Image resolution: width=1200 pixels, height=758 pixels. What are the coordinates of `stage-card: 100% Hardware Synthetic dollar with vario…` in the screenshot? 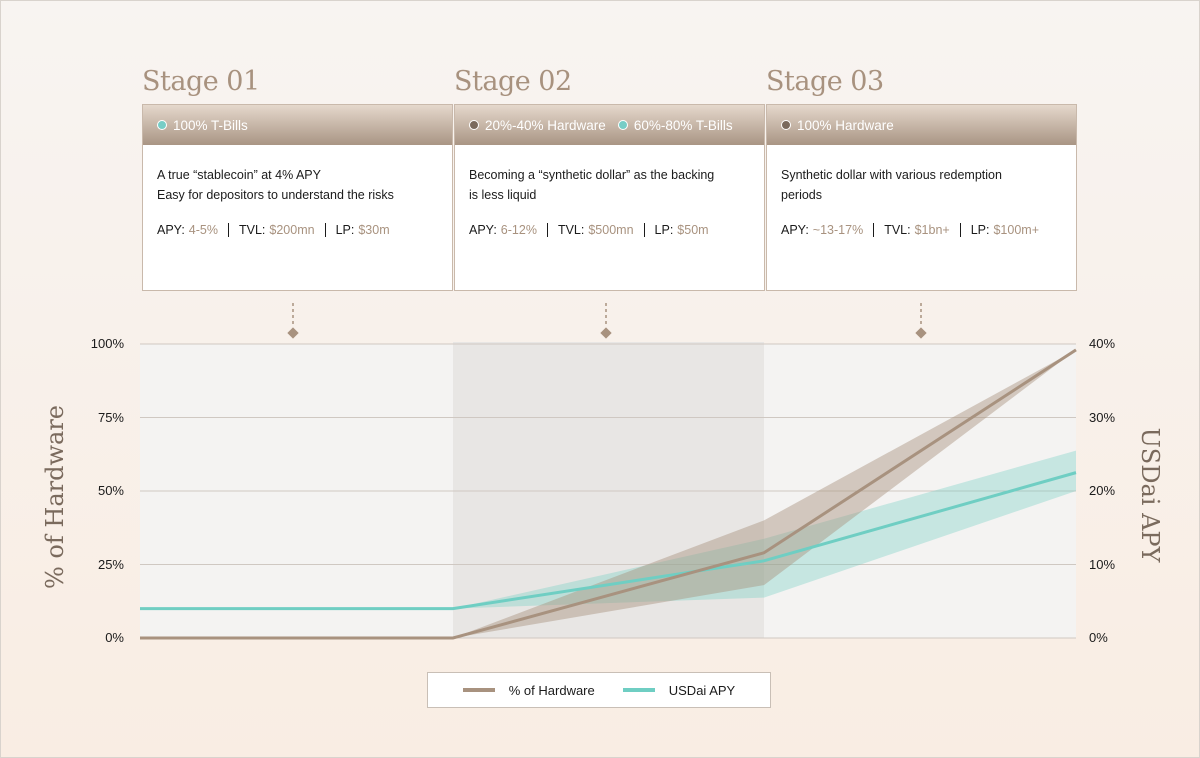 It's located at (921, 197).